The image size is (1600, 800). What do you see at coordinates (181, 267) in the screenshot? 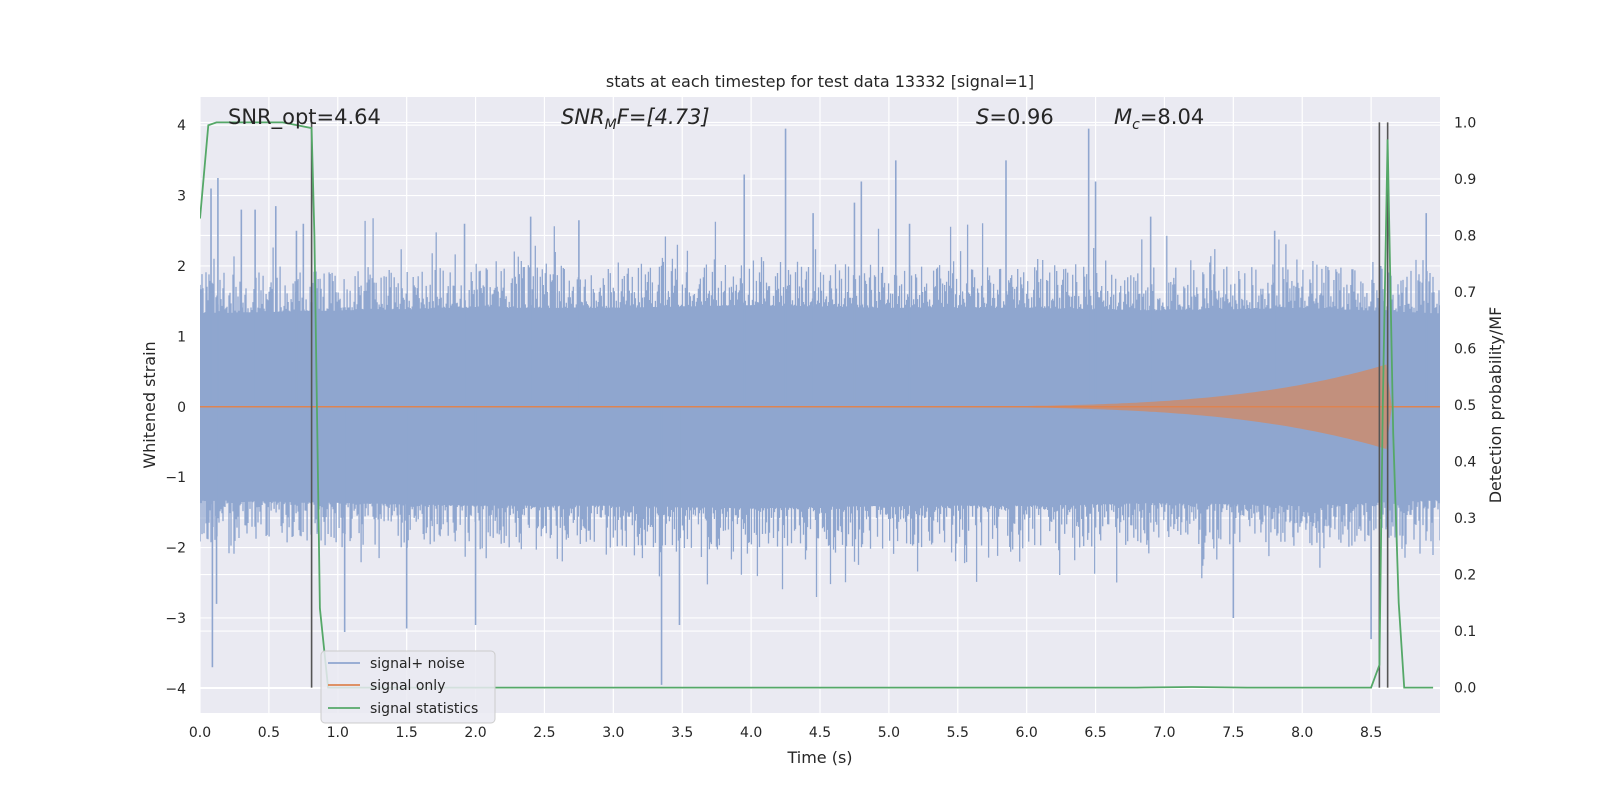
I see `y-tick-label: 2` at bounding box center [181, 267].